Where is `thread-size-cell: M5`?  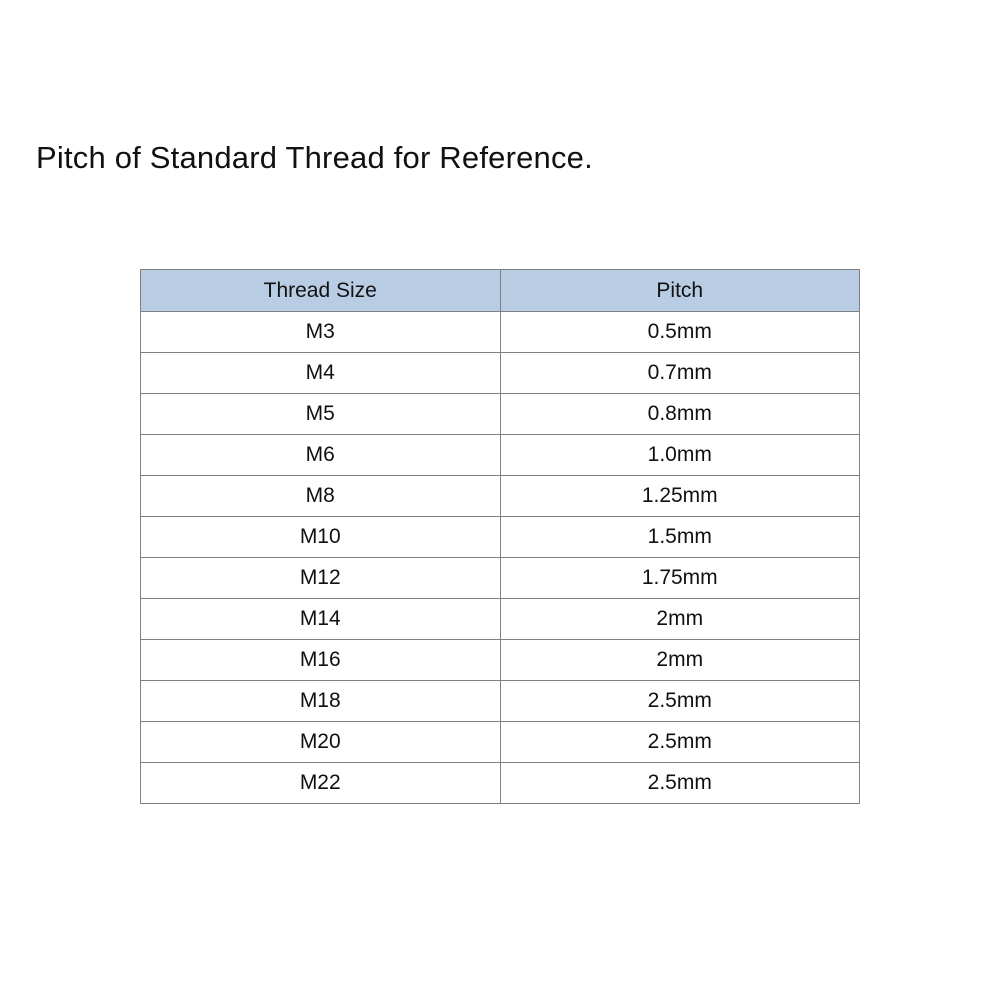 thread-size-cell: M5 is located at coordinates (320, 414).